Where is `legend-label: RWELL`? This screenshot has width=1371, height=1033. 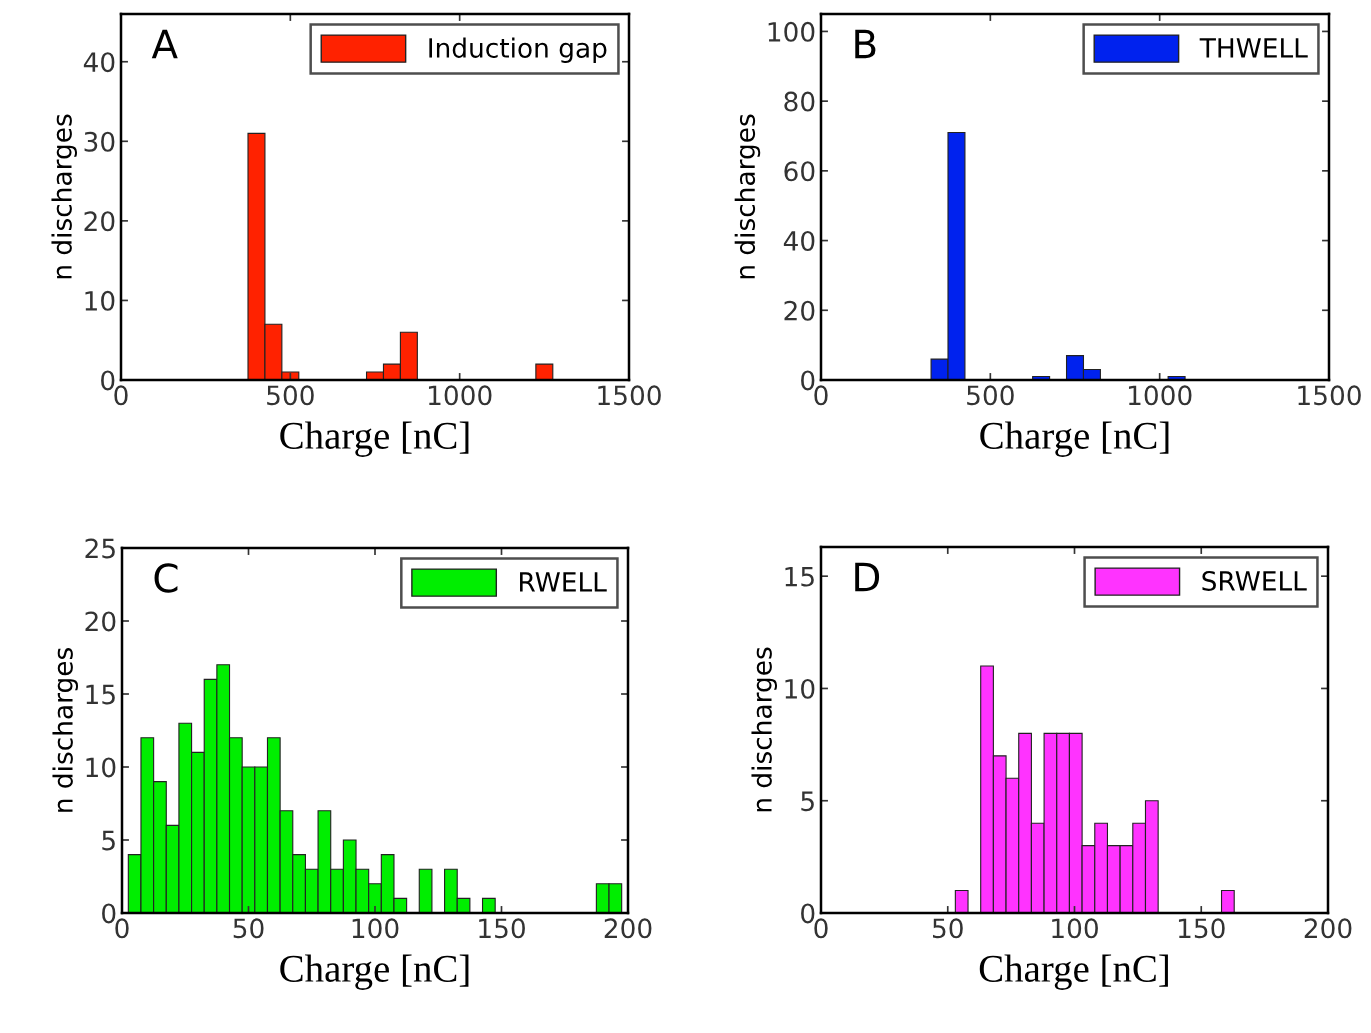 legend-label: RWELL is located at coordinates (563, 582).